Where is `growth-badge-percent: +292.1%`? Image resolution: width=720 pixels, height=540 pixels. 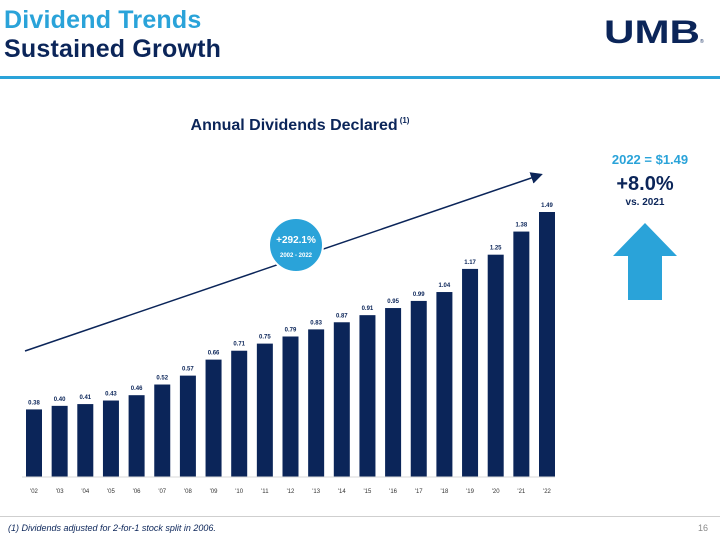 growth-badge-percent: +292.1% is located at coordinates (296, 240).